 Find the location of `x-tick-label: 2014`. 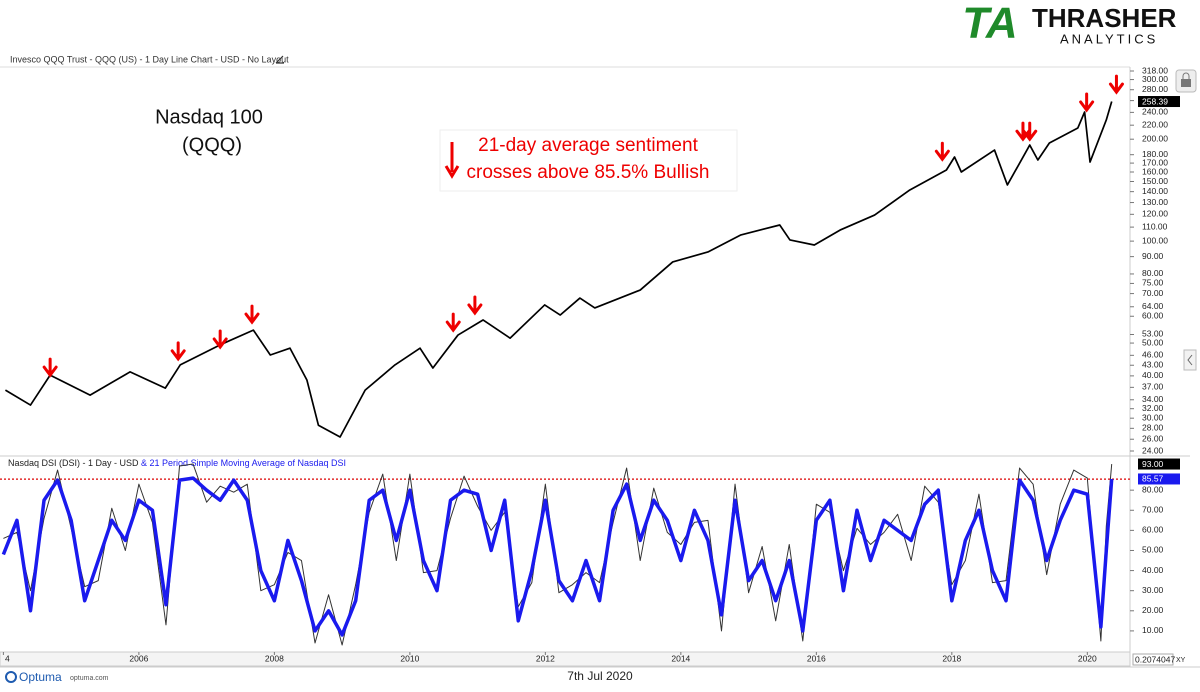

x-tick-label: 2014 is located at coordinates (680, 658).